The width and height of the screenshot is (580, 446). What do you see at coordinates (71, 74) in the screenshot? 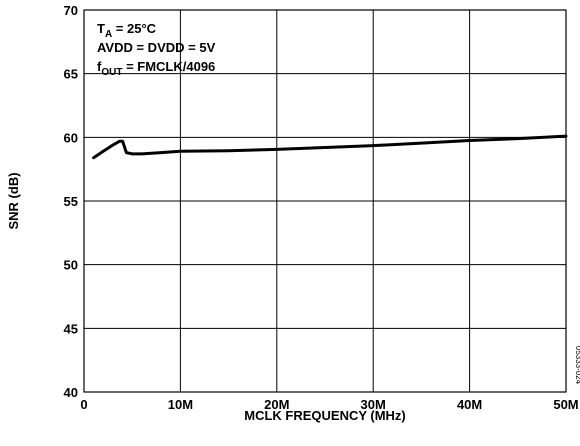
I see `y-tick-label: 65` at bounding box center [71, 74].